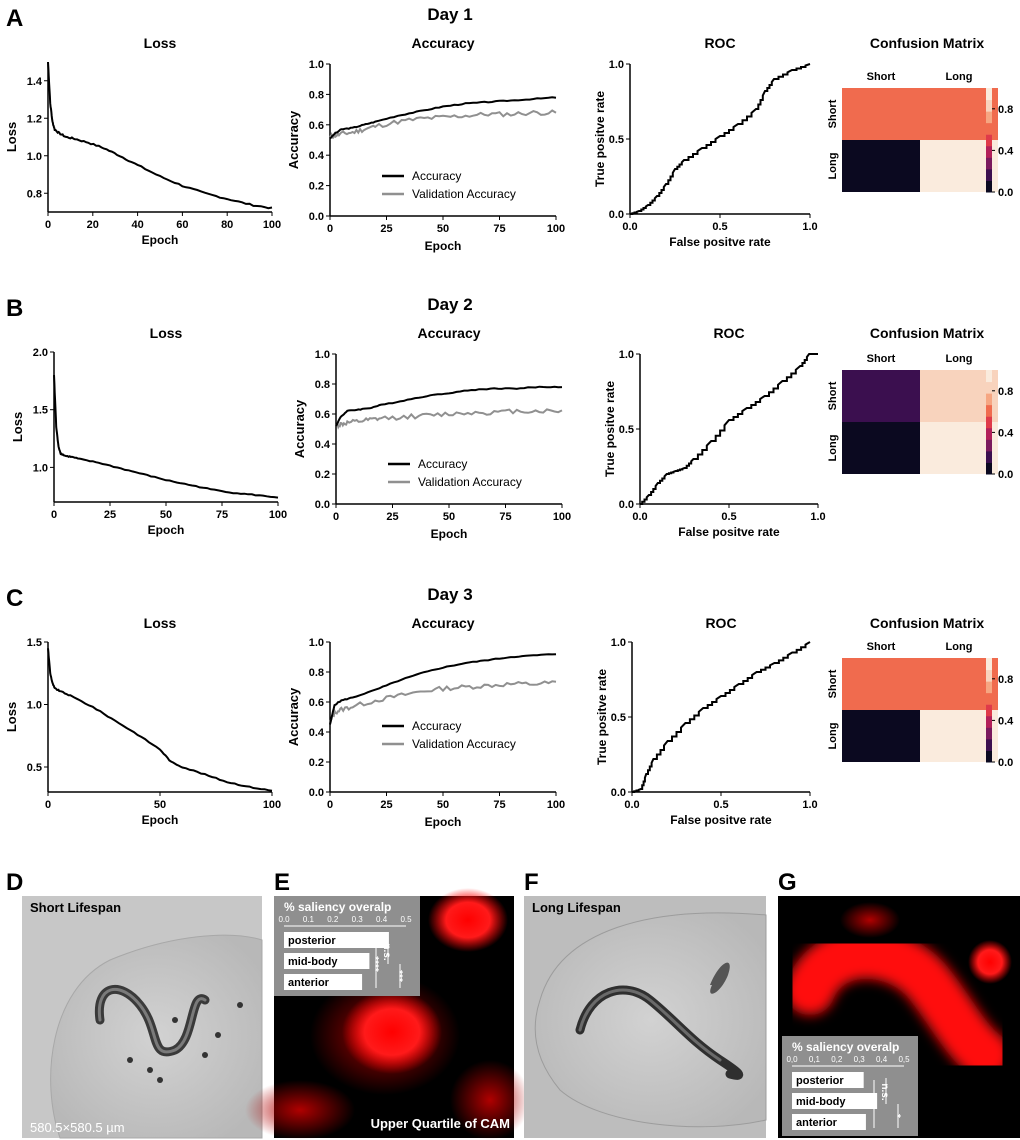 The width and height of the screenshot is (1020, 1140). I want to click on day-title: Day 2, so click(449, 304).